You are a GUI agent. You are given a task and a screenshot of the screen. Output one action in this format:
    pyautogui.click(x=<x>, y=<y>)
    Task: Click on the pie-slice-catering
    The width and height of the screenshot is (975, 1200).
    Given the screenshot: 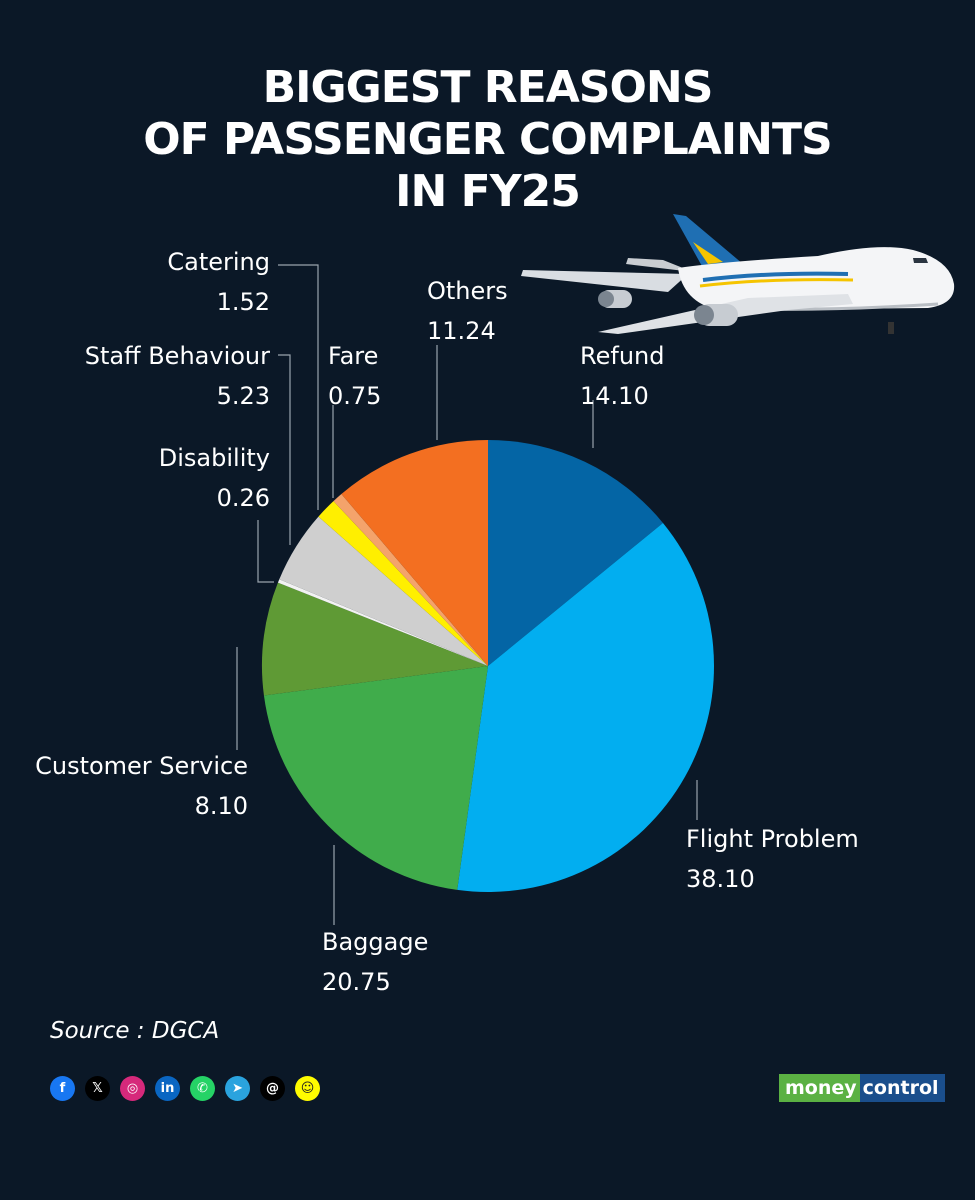 What is the action you would take?
    pyautogui.click(x=403, y=583)
    